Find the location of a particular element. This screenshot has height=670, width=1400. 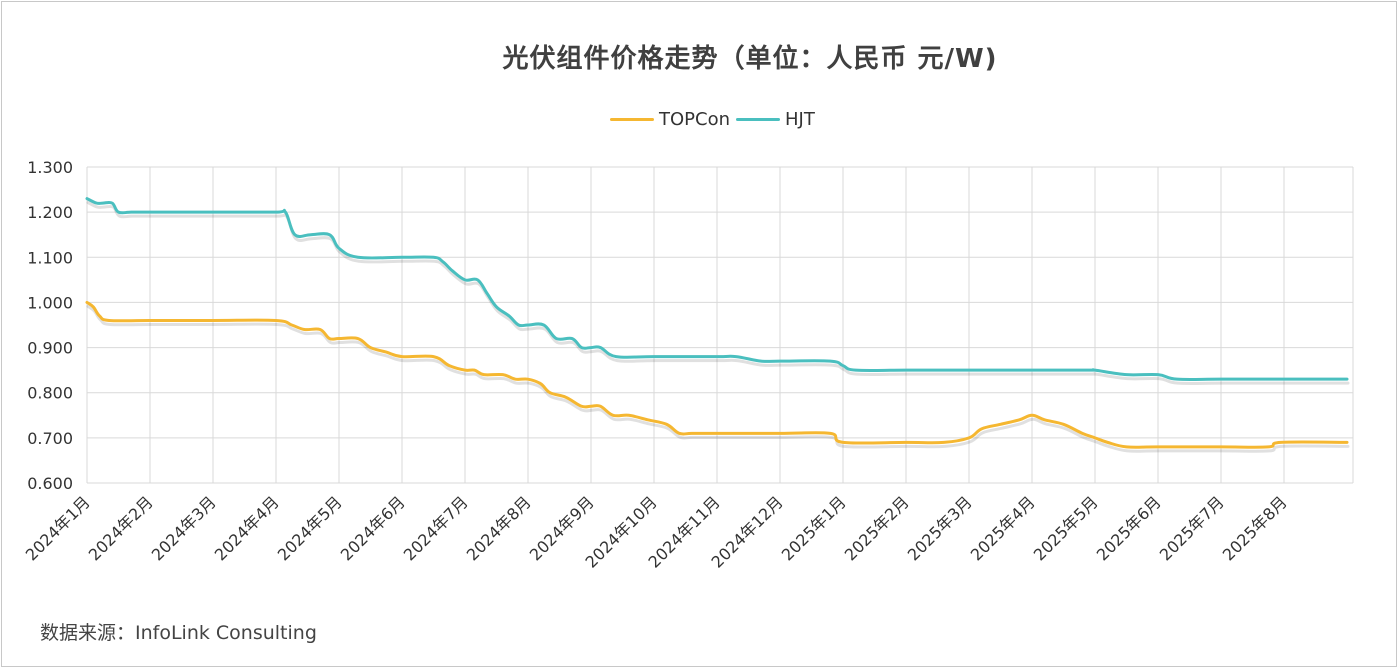

x-tick-label: 2025年8月 is located at coordinates (1255, 528).